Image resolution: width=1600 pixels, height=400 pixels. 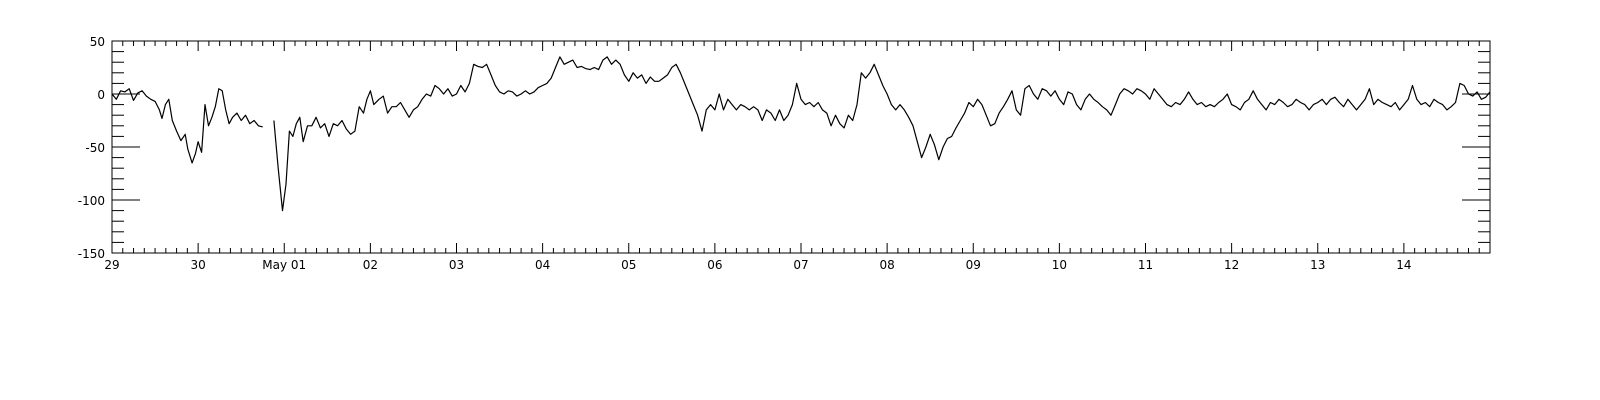 I want to click on x-tick-label: 03, so click(x=456, y=265).